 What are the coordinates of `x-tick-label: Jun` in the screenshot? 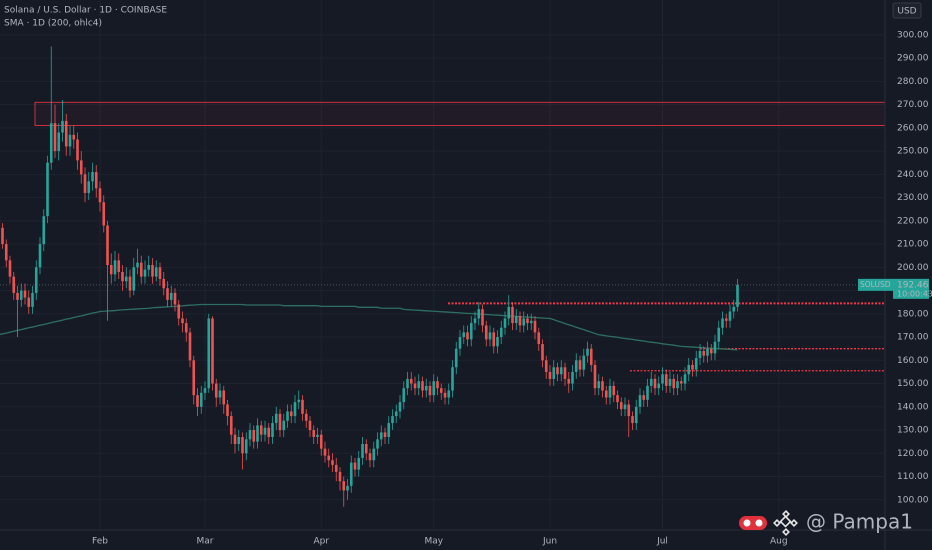 It's located at (549, 542).